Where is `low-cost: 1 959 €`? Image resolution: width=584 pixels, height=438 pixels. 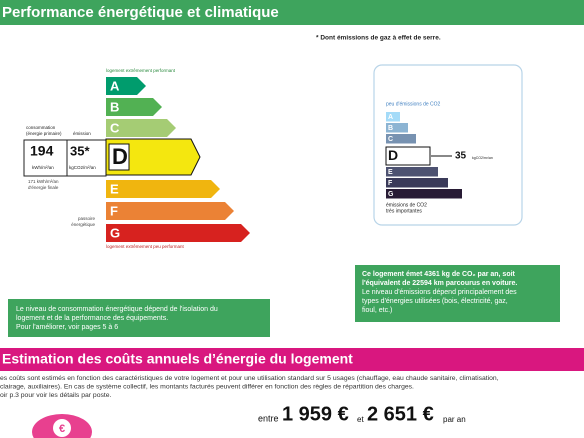 low-cost: 1 959 € is located at coordinates (315, 414).